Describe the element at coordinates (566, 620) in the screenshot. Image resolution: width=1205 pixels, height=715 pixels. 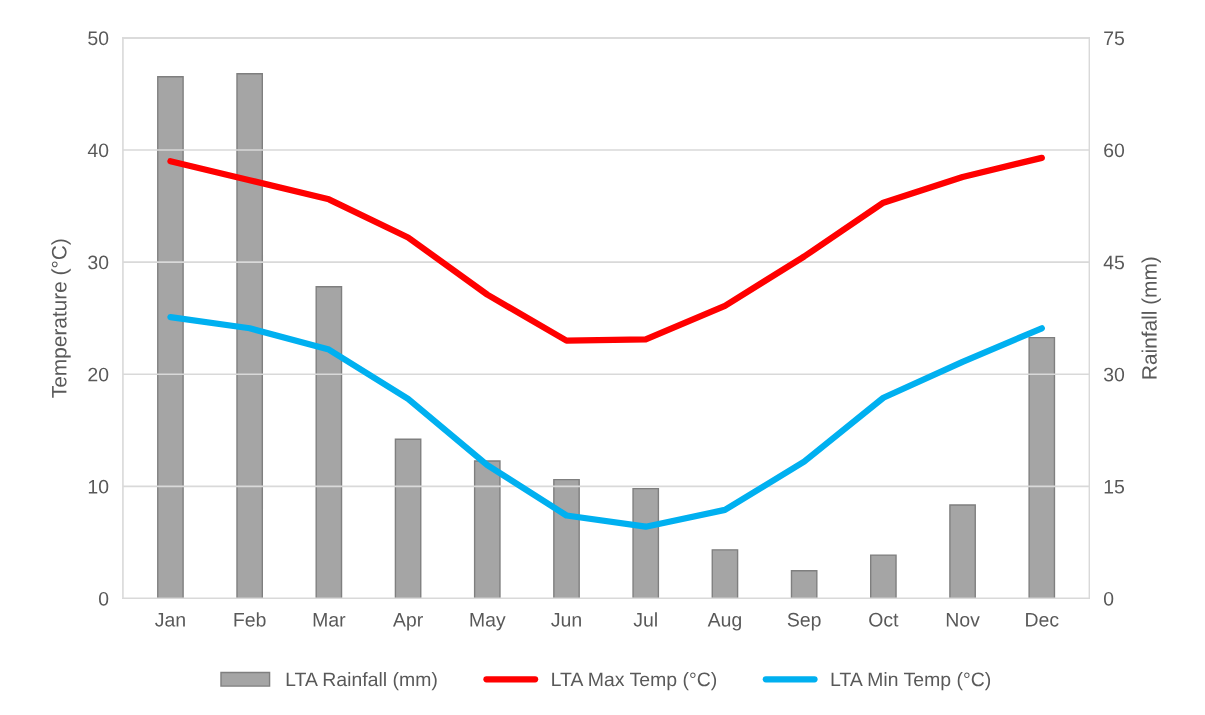
I see `x-tick-label: Jun` at that location.